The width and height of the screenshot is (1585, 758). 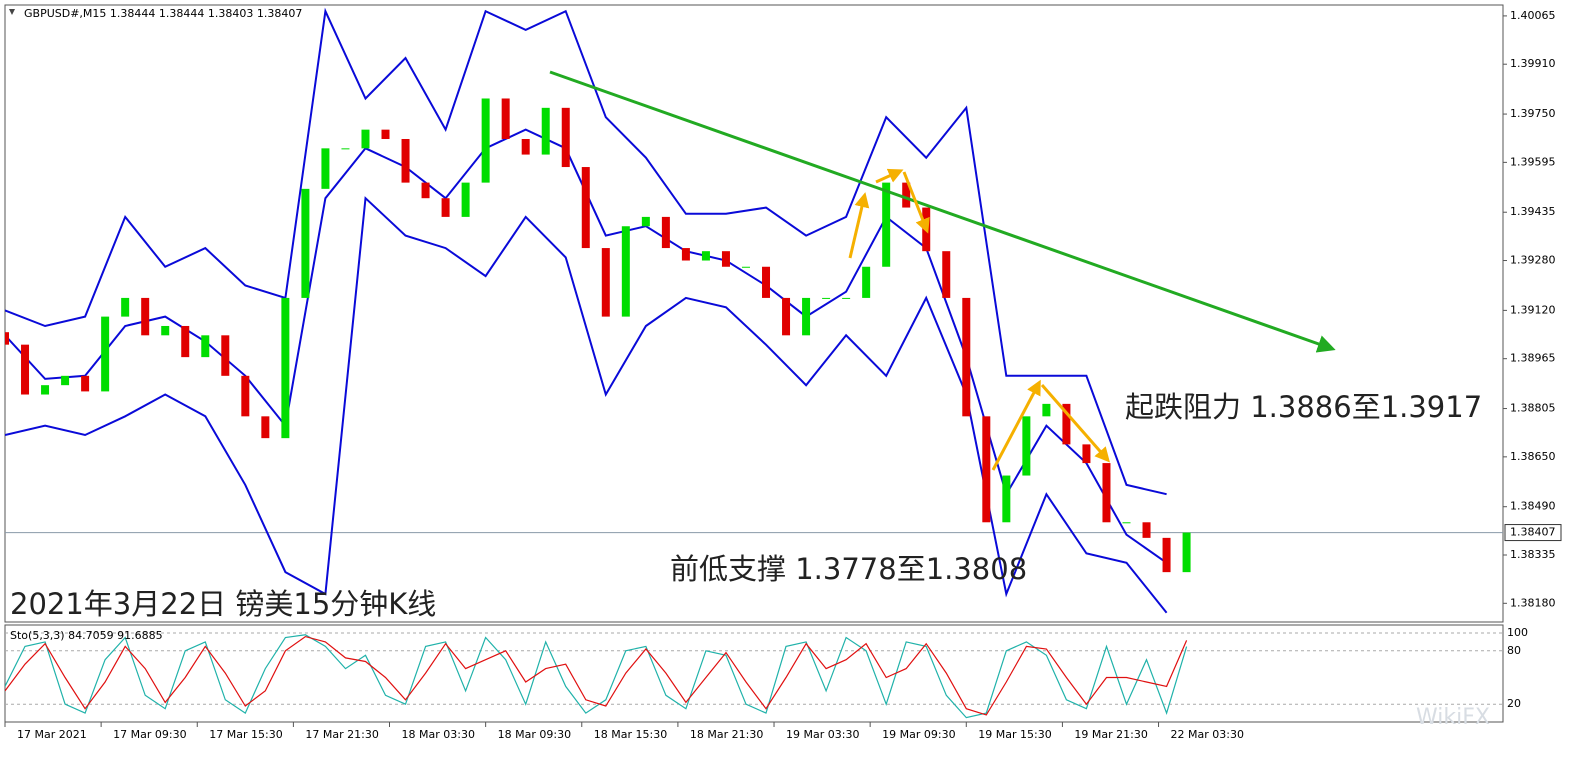 I want to click on x-tick-label: 17 Mar 2021, so click(x=52, y=734).